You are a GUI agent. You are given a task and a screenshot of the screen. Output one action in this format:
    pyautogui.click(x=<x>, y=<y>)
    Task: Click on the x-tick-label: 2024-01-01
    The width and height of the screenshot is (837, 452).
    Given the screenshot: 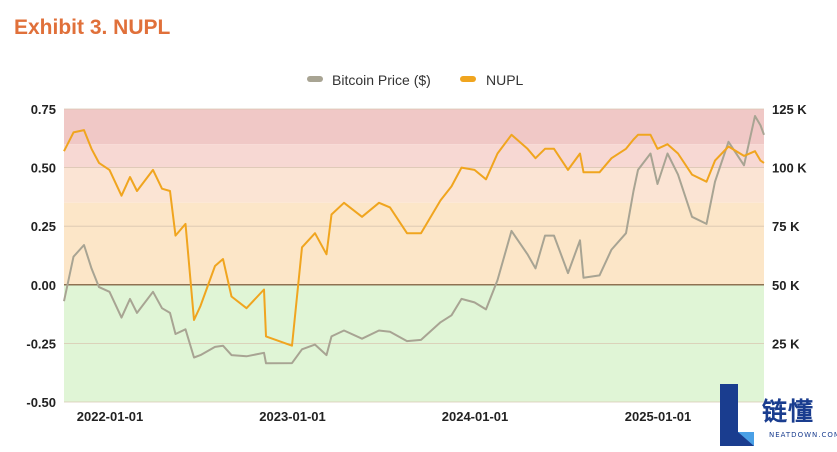 What is the action you would take?
    pyautogui.click(x=475, y=416)
    